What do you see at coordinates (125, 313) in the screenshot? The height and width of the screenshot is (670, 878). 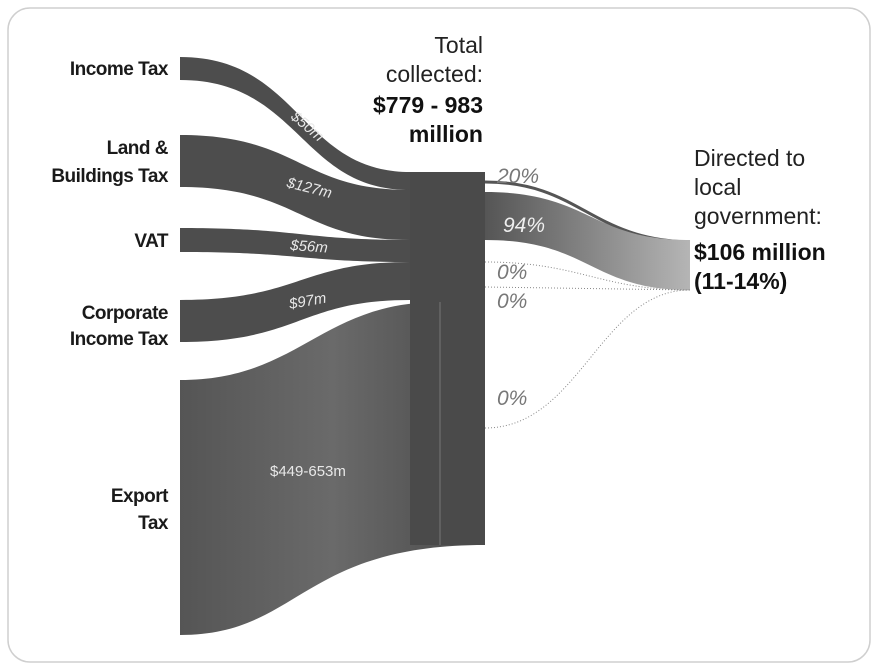 I see `source-label: Corporate` at bounding box center [125, 313].